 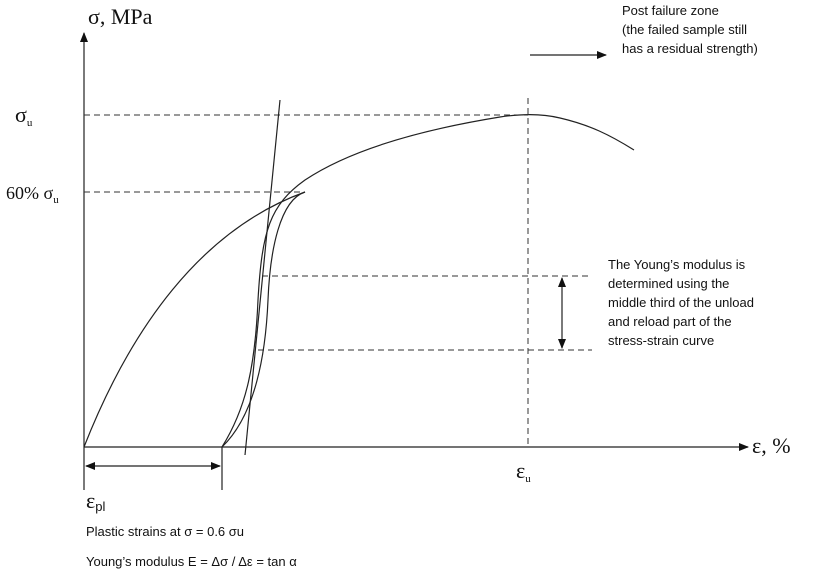 I want to click on young-formula: Young’s modulus E = Δσ / Δε = tan α, so click(x=191, y=561).